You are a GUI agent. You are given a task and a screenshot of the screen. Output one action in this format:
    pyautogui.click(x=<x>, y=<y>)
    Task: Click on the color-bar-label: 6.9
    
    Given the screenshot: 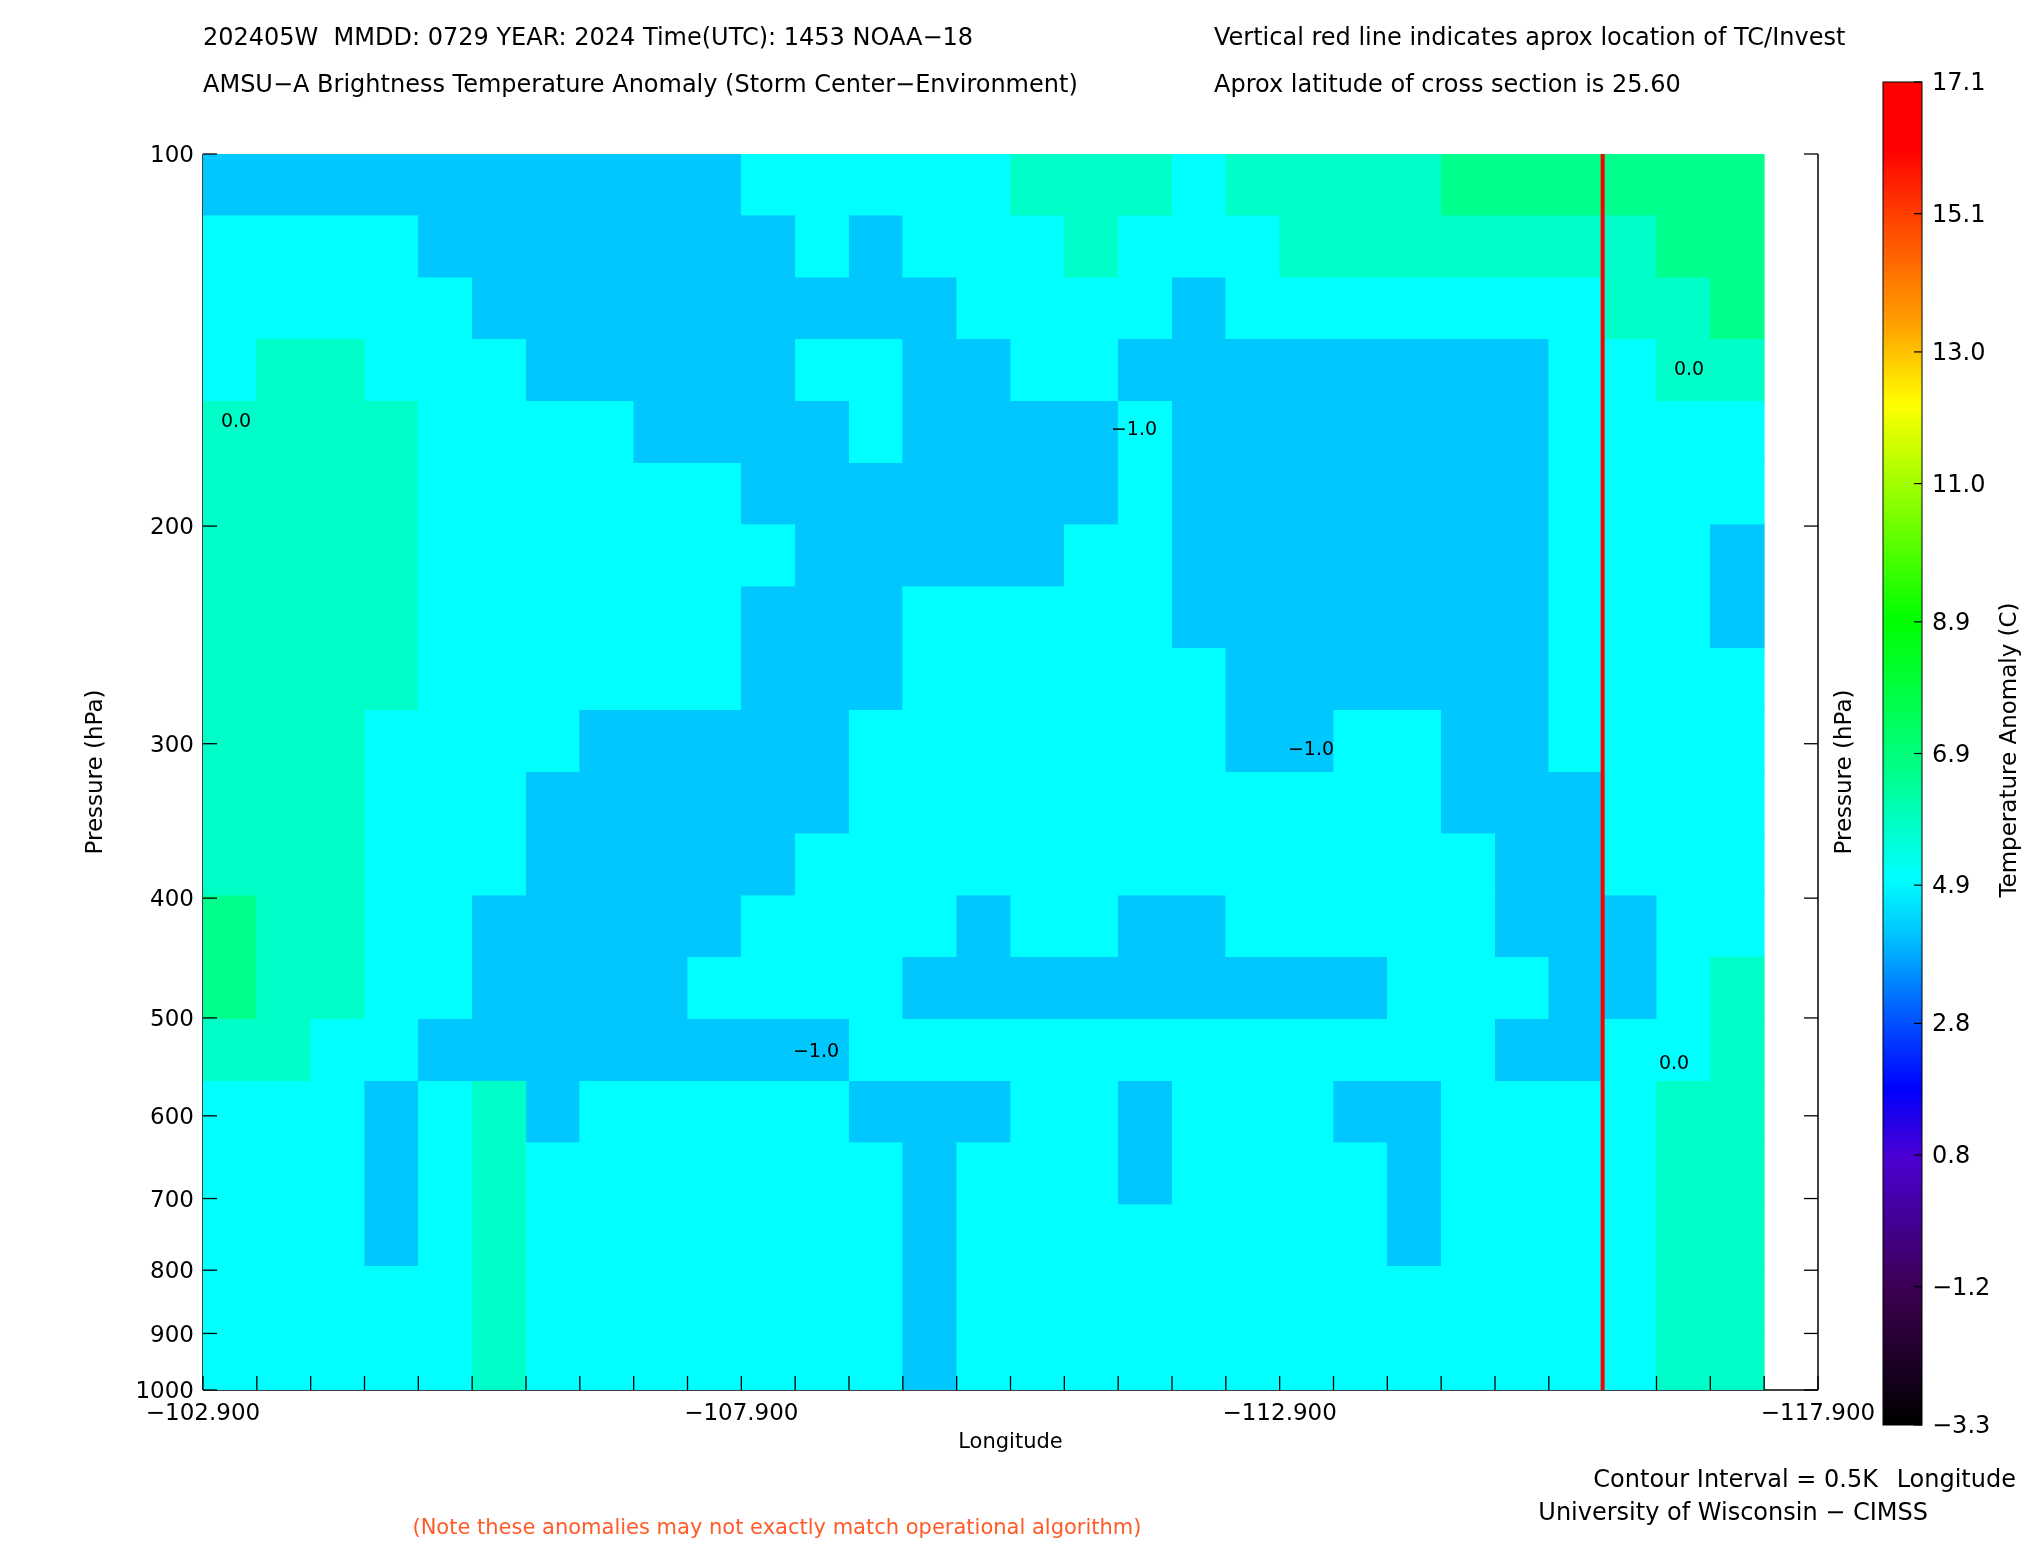 What is the action you would take?
    pyautogui.click(x=1951, y=753)
    